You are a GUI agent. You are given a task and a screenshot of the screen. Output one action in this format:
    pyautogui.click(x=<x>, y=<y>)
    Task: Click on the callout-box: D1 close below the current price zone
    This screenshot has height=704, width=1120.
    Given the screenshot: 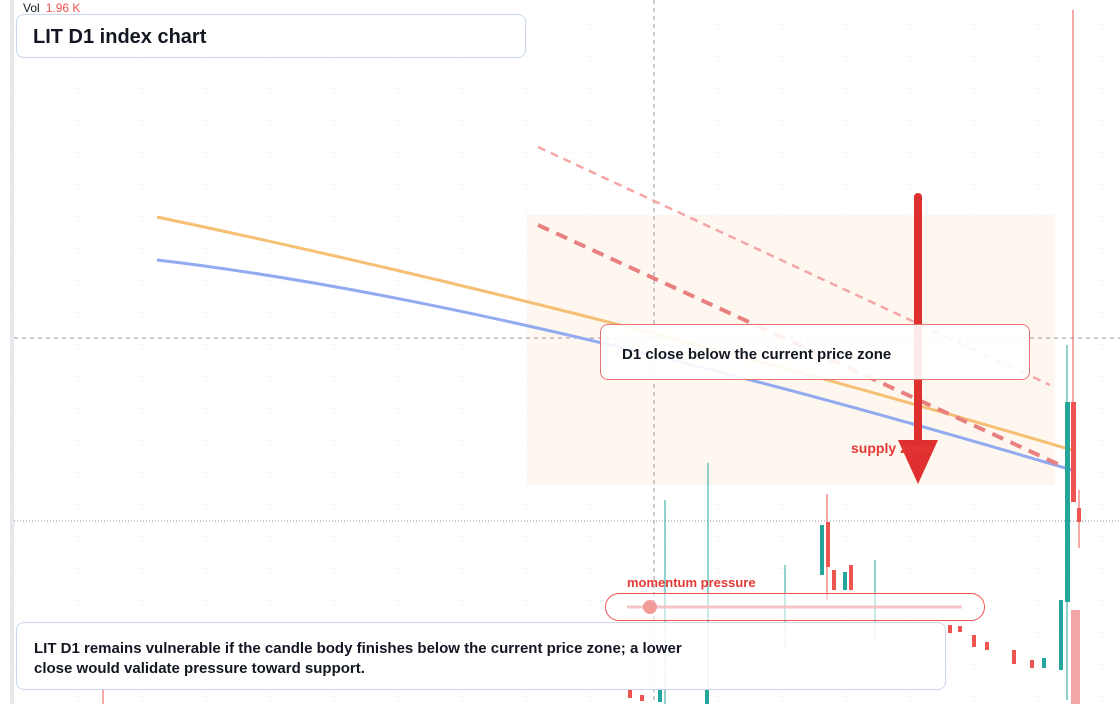 What is the action you would take?
    pyautogui.click(x=815, y=352)
    